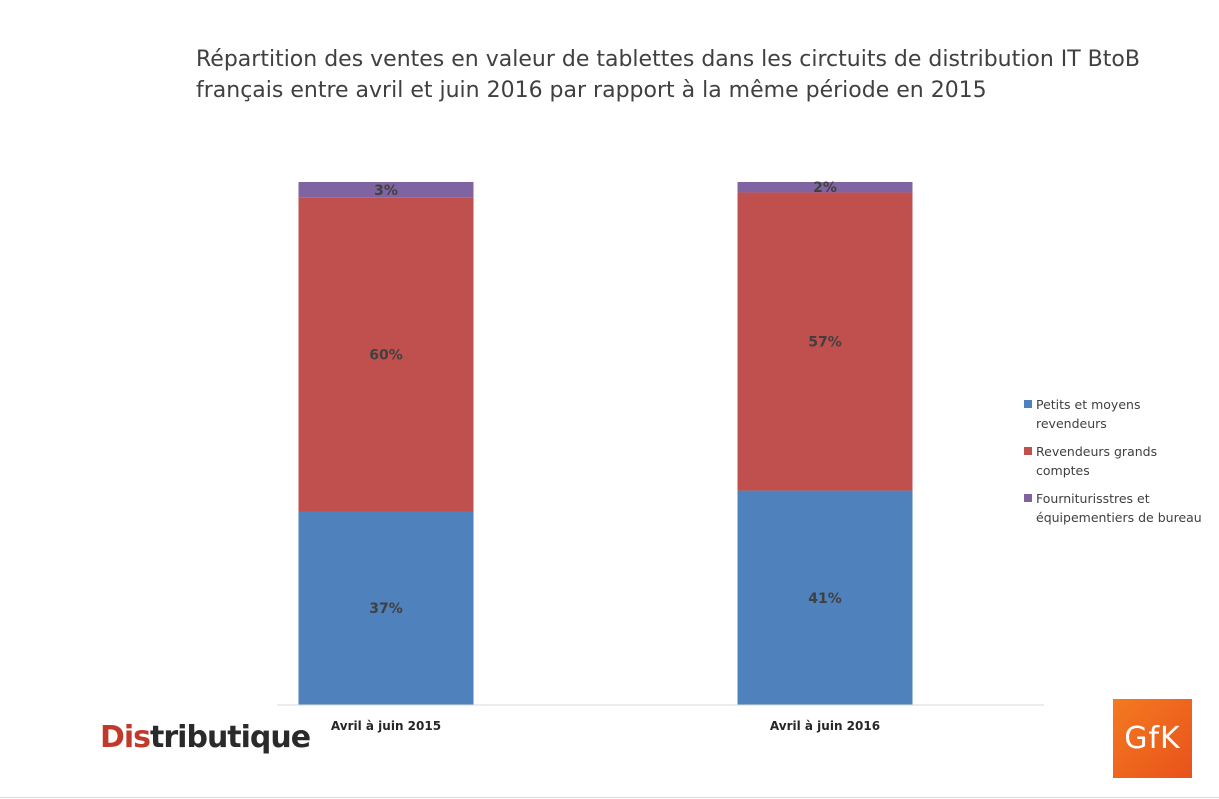 The height and width of the screenshot is (799, 1219). Describe the element at coordinates (1088, 414) in the screenshot. I see `legend-label: Petits et moyens revendeurs` at that location.